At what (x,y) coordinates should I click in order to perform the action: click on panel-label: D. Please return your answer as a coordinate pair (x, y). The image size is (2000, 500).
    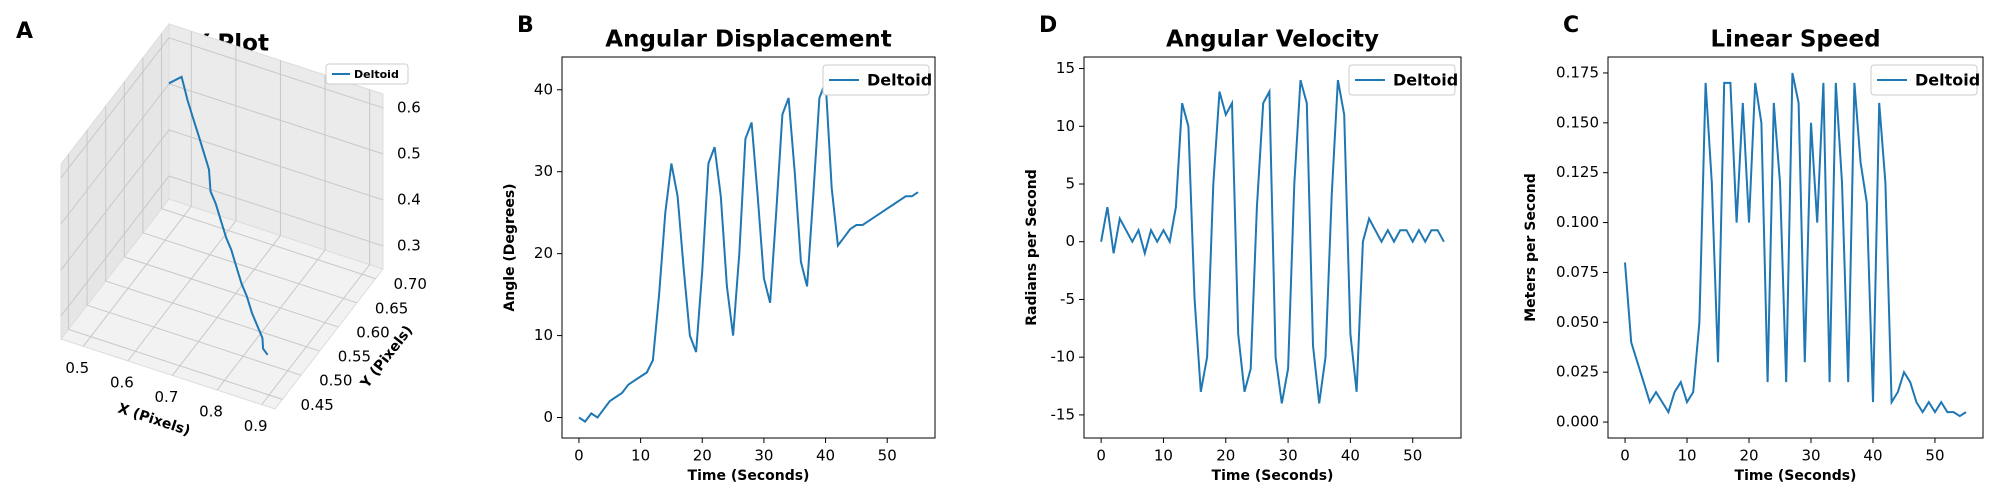
    Looking at the image, I should click on (1048, 25).